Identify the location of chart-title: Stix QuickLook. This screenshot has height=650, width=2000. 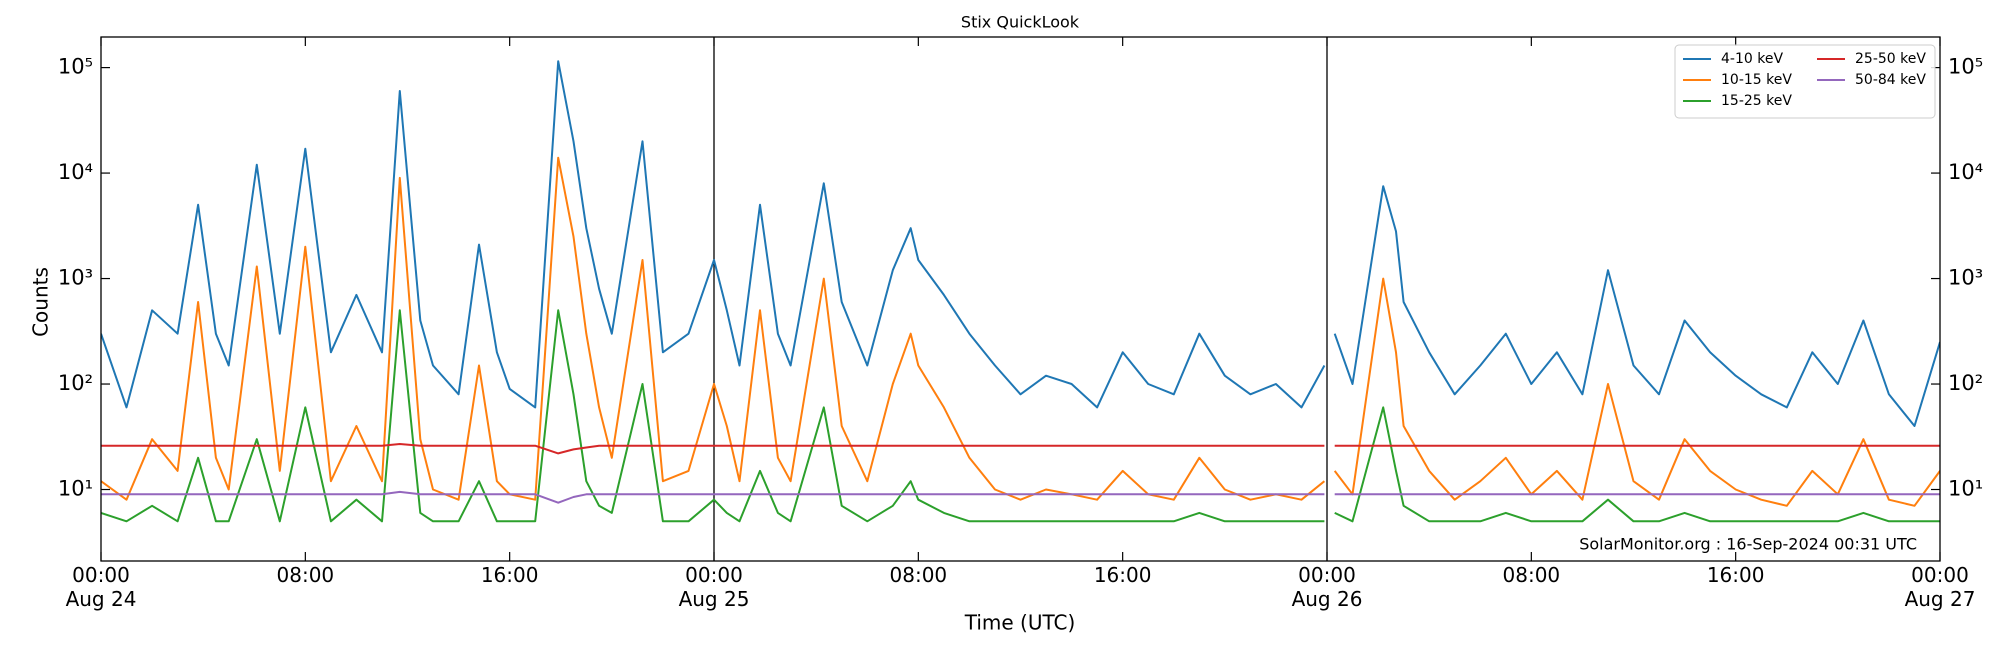
(1020, 22).